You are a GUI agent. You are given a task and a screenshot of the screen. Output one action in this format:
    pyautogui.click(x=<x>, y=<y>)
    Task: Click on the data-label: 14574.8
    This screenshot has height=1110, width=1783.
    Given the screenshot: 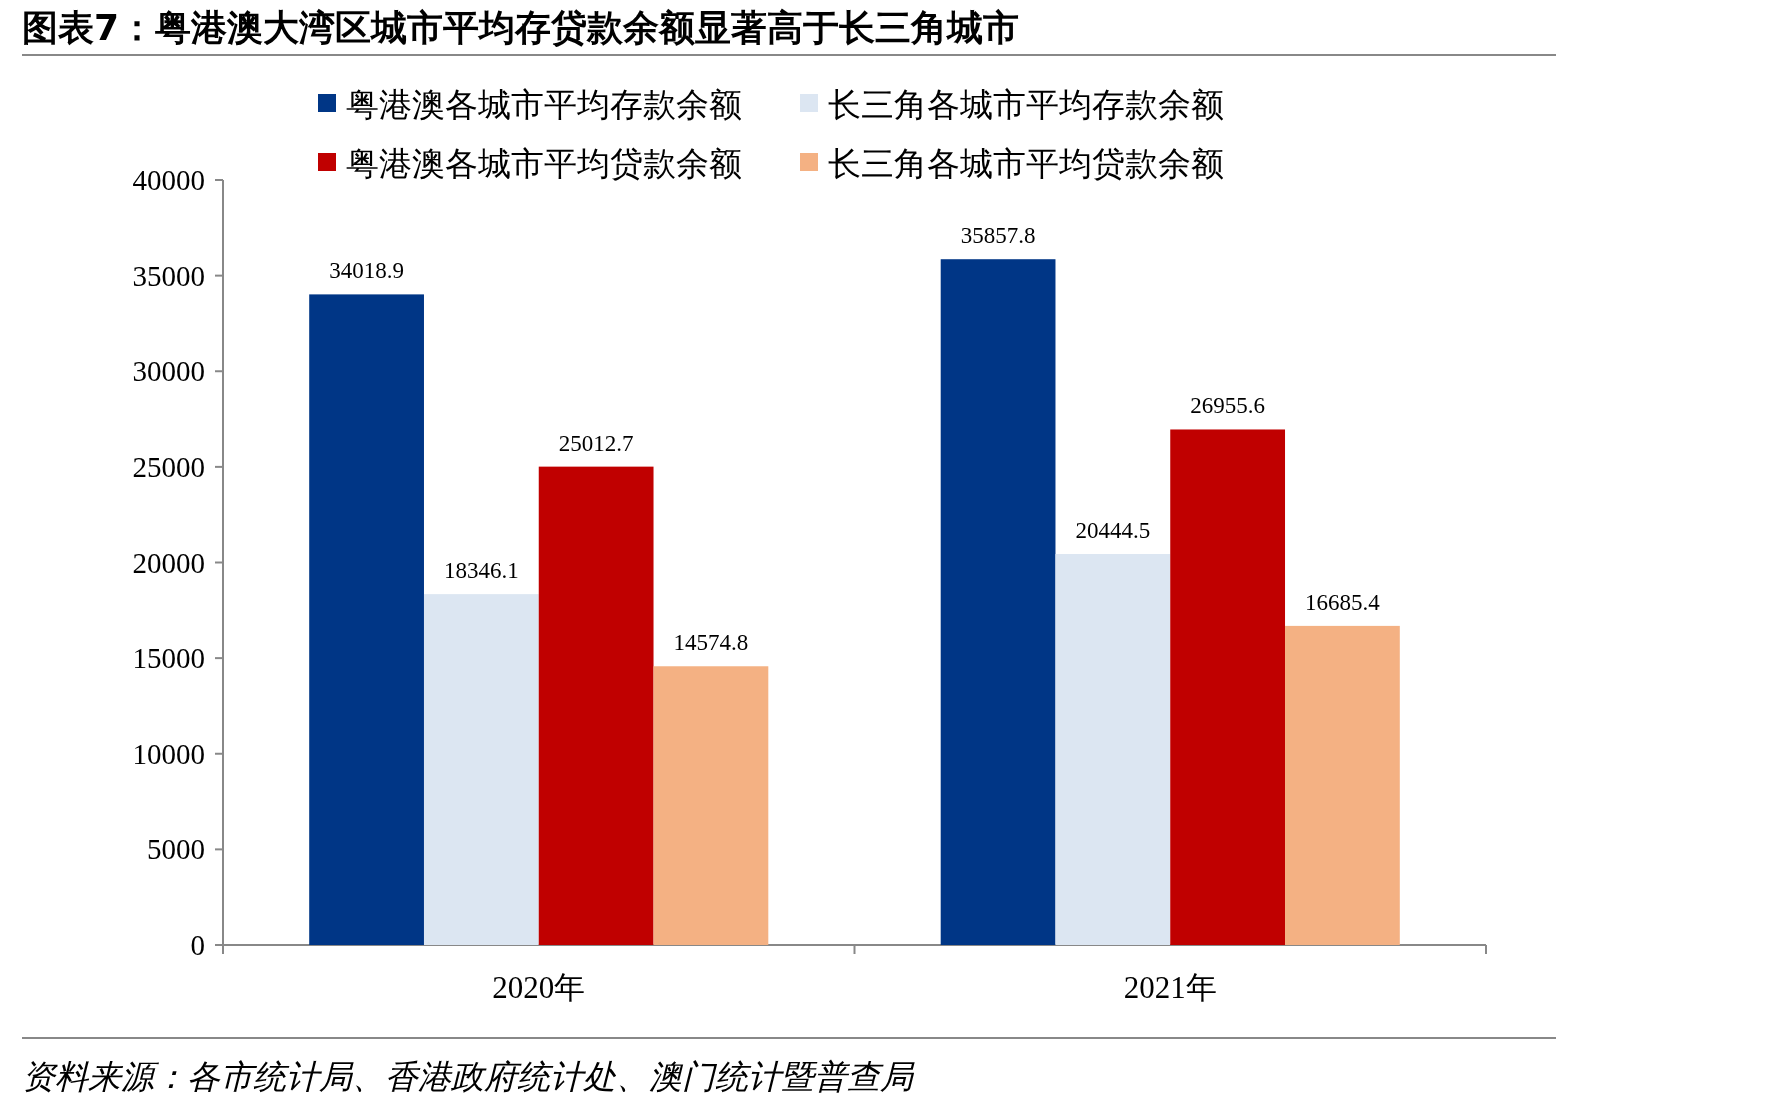 What is the action you would take?
    pyautogui.click(x=711, y=643)
    